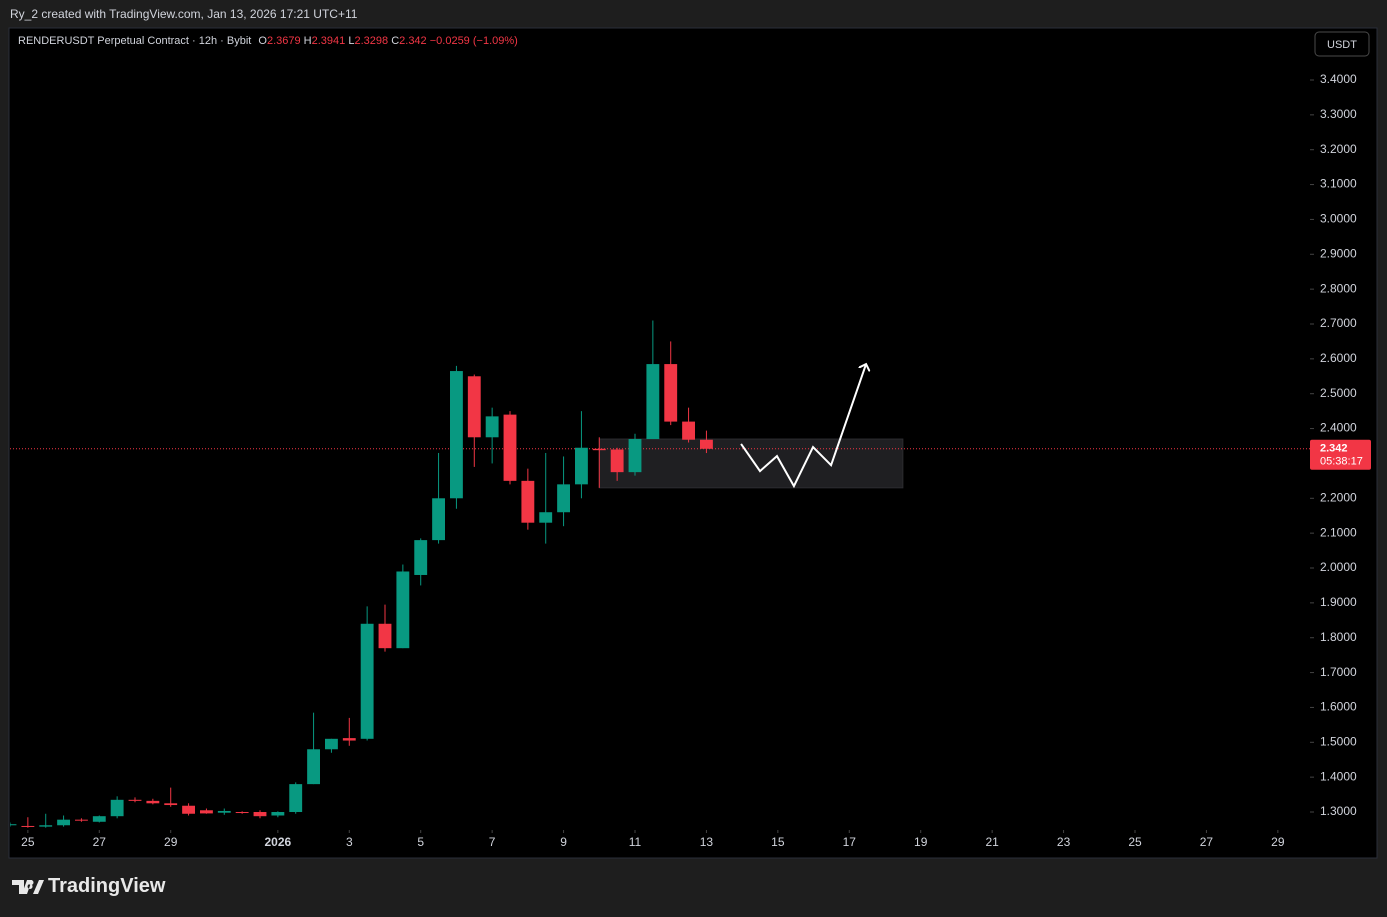 The height and width of the screenshot is (917, 1387). I want to click on y-tick-label: 3.0000, so click(1338, 219).